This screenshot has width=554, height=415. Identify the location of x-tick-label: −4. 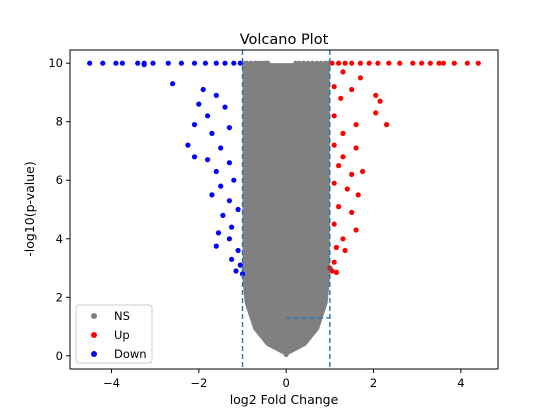
(111, 383).